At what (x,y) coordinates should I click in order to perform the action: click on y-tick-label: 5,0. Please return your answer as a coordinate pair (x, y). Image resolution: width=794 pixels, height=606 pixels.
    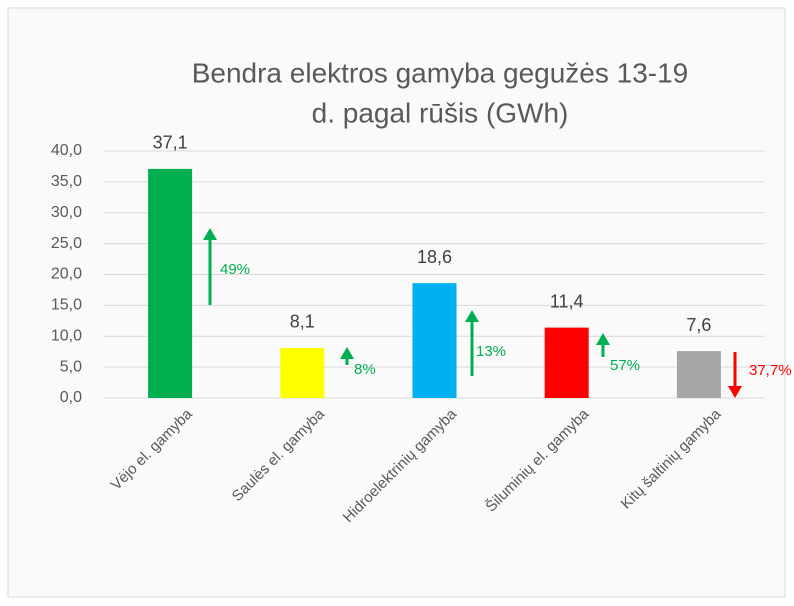
    Looking at the image, I should click on (71, 366).